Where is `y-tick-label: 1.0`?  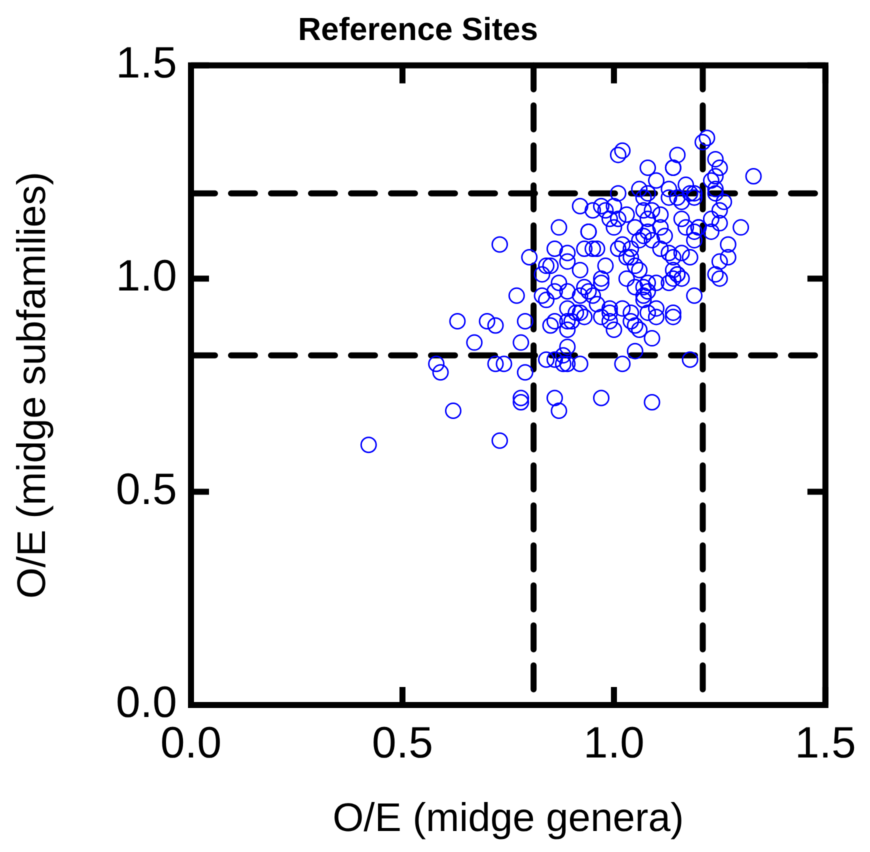 y-tick-label: 1.0 is located at coordinates (146, 276).